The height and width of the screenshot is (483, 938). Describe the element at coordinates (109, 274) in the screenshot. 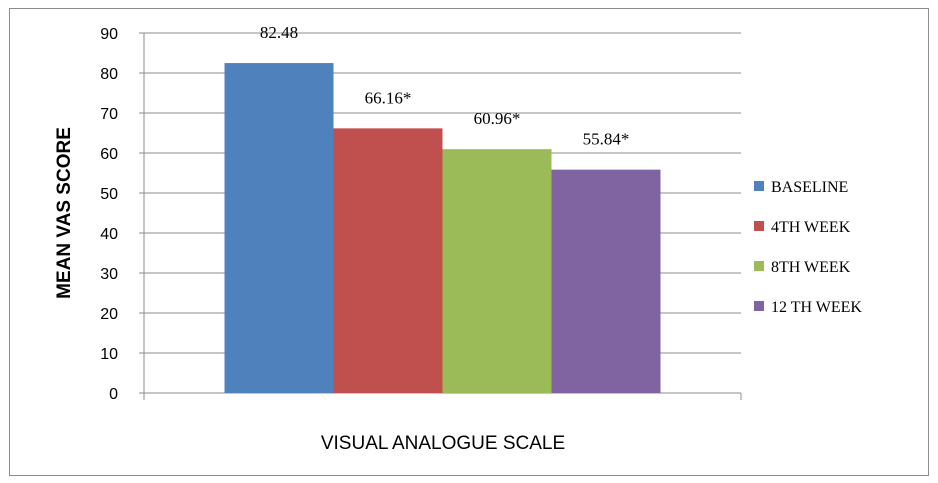

I see `y-tick-label-30: 30` at that location.